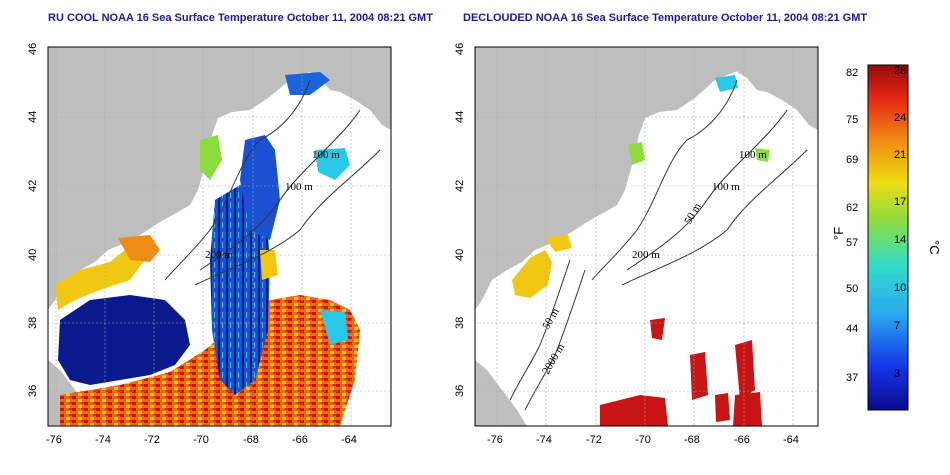 Image resolution: width=950 pixels, height=475 pixels. What do you see at coordinates (852, 225) in the screenshot?
I see `fahrenheit-ticks: 82 75 69 62 57 50 44 37` at bounding box center [852, 225].